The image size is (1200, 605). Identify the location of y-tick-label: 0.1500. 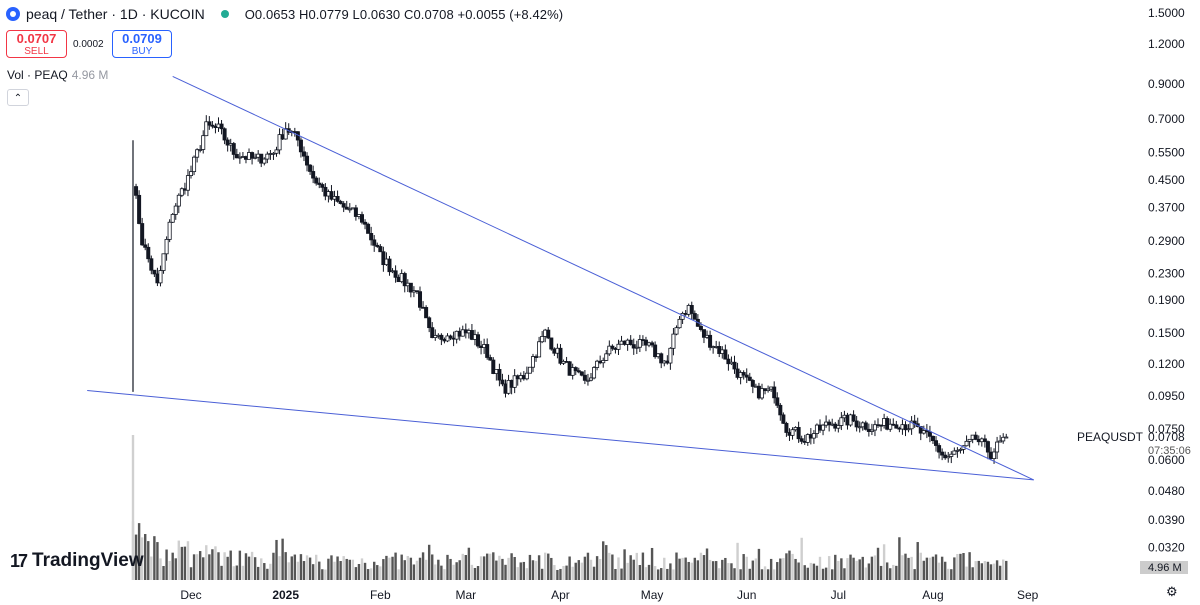
(1166, 333).